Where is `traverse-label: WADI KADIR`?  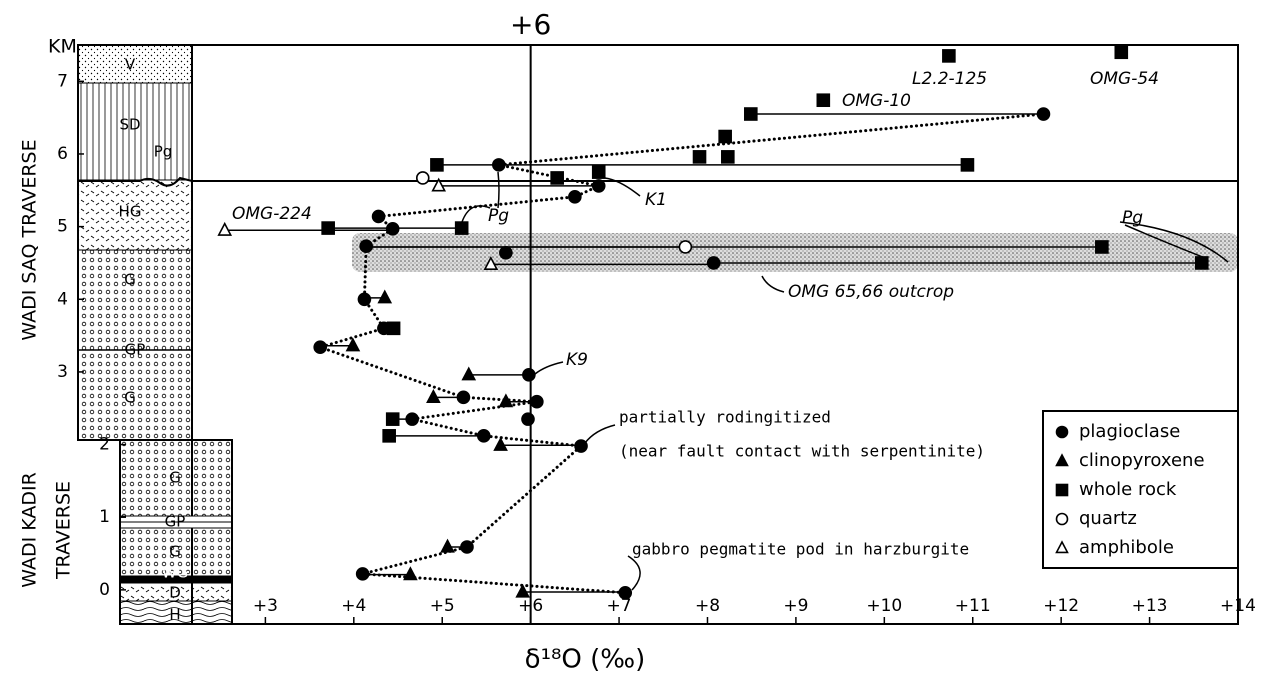
traverse-label: WADI KADIR is located at coordinates (30, 530).